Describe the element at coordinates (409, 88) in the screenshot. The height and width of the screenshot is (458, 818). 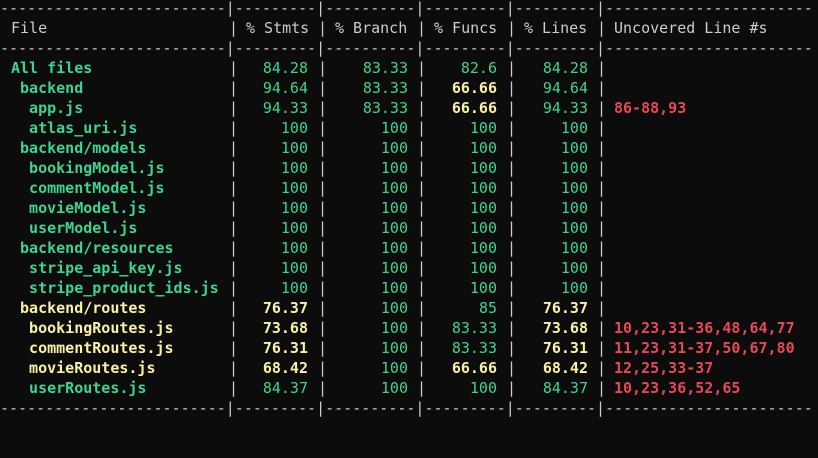
I see `table-row: backend 94.64 83.33 66.66 94.64 | | | | |` at that location.